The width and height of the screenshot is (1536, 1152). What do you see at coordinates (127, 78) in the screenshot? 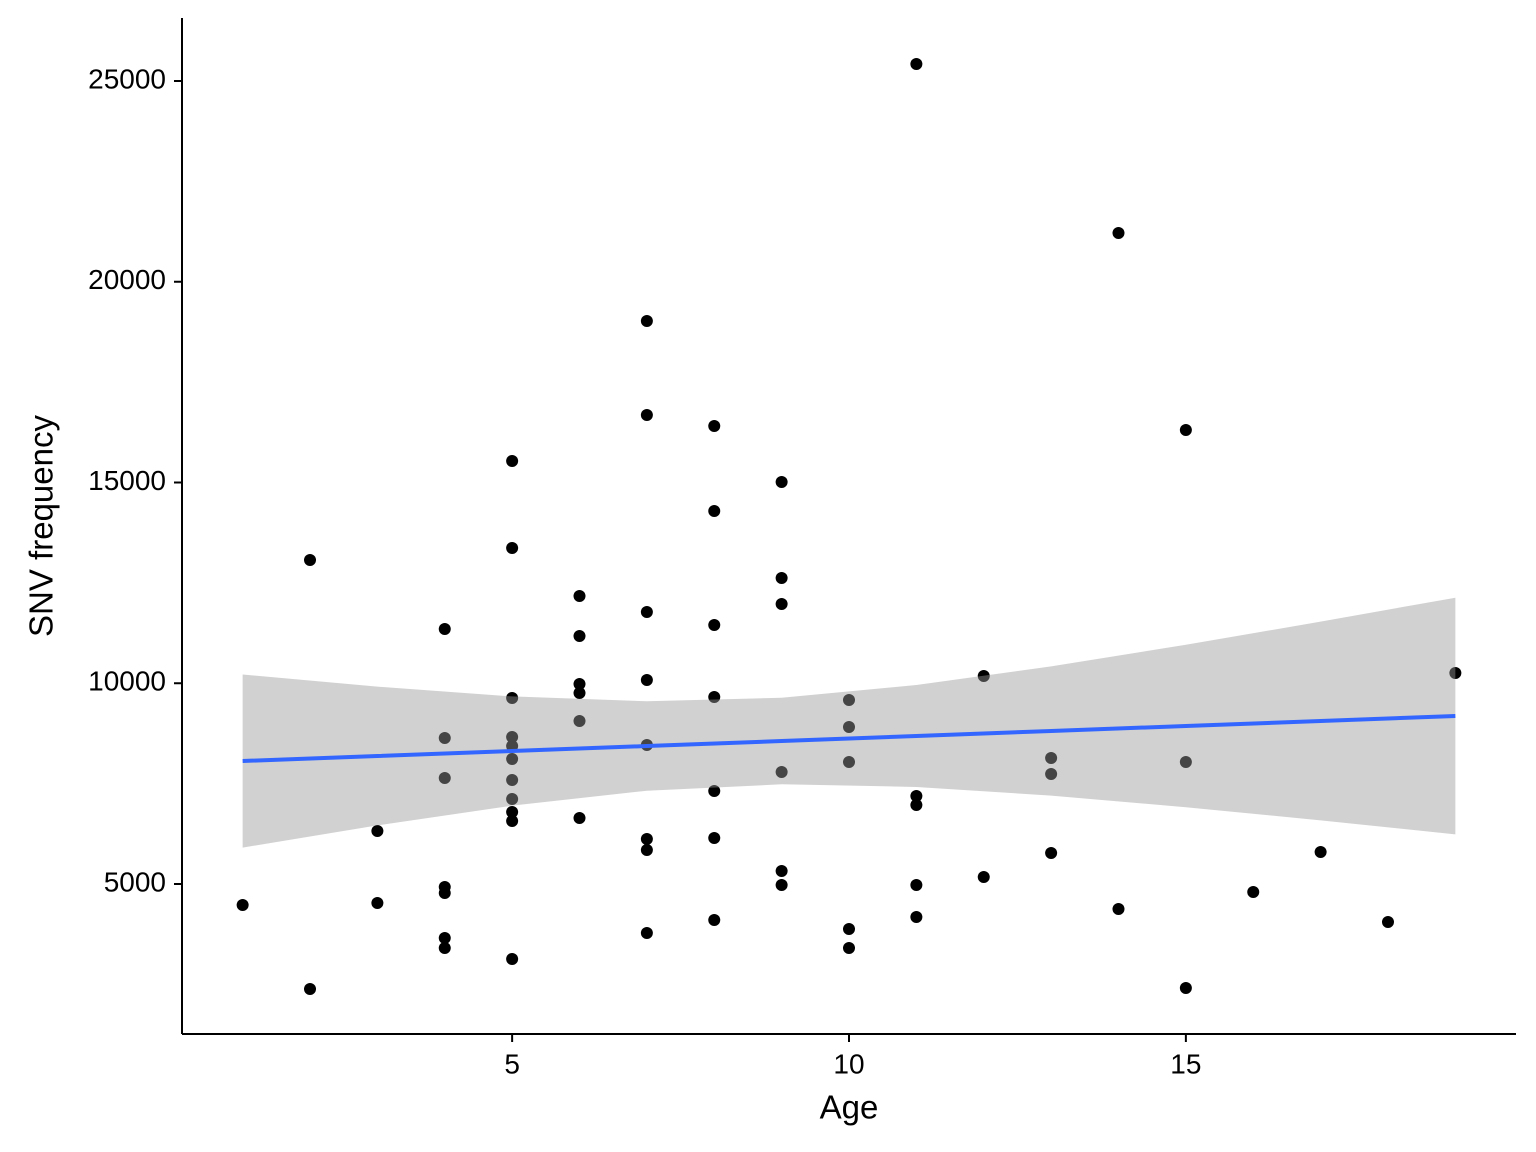
I see `y-tick-label: 25000` at bounding box center [127, 78].